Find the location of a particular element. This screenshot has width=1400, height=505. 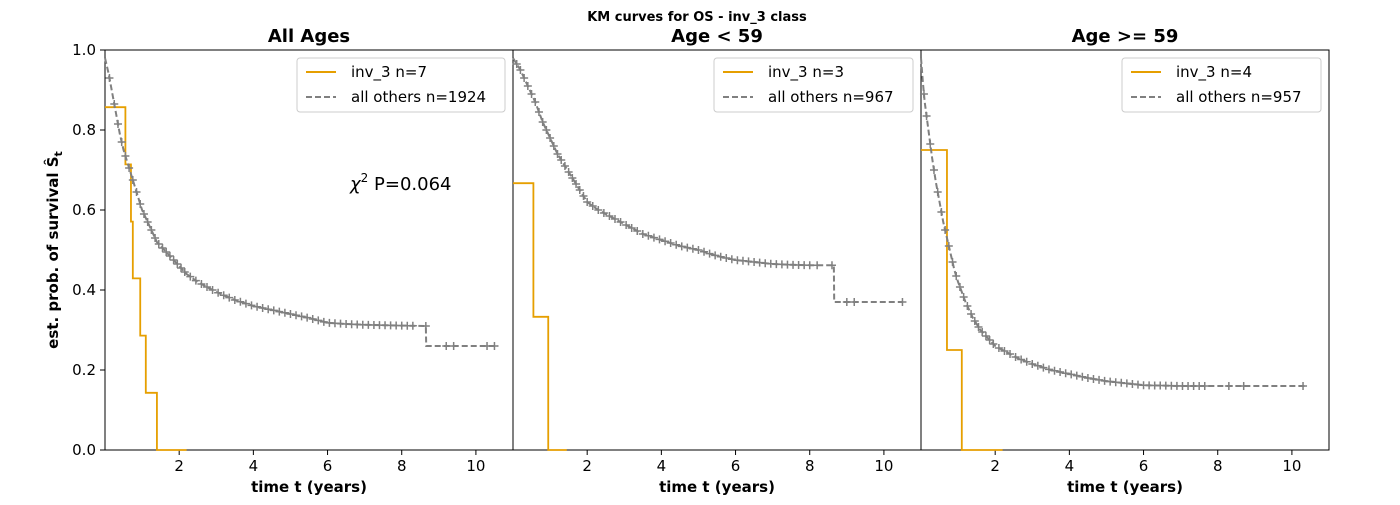

panel-title: All Ages is located at coordinates (309, 36).